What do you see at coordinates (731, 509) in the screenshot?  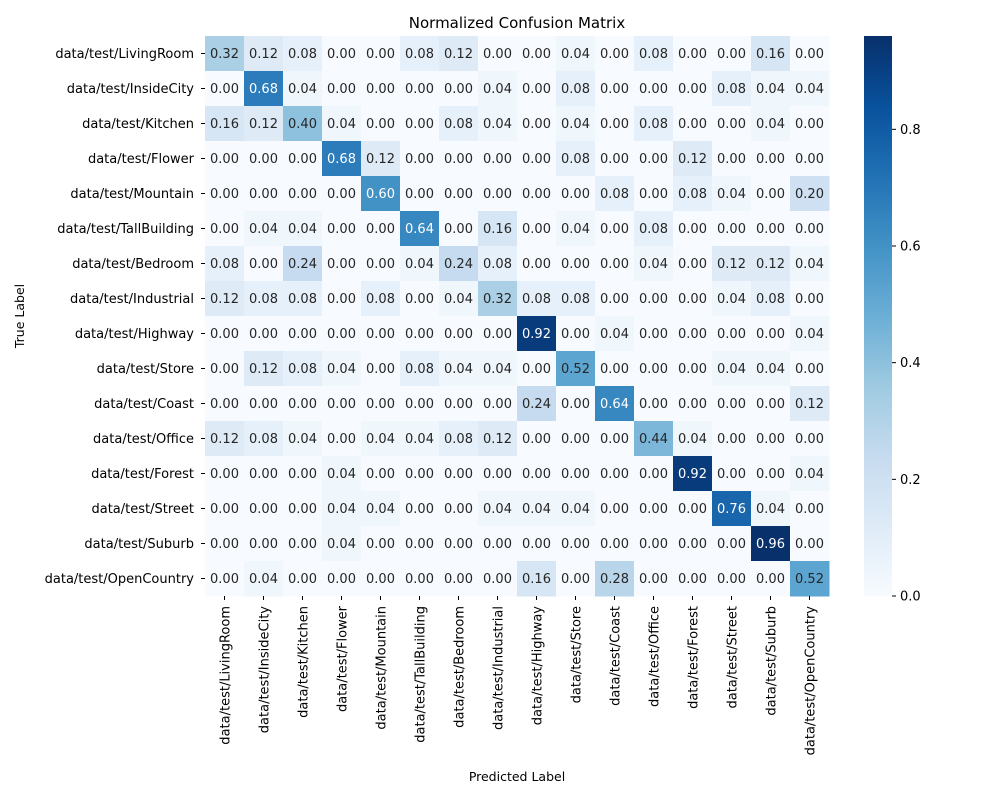 I see `cell-value-label: 0.76` at bounding box center [731, 509].